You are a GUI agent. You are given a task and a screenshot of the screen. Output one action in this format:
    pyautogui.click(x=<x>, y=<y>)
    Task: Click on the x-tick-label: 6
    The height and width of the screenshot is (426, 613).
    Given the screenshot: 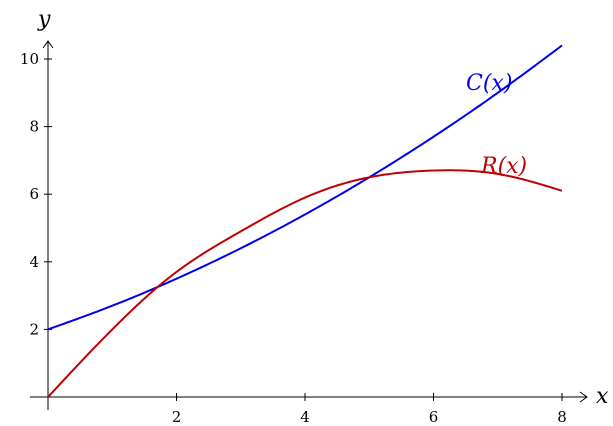 What is the action you would take?
    pyautogui.click(x=434, y=417)
    